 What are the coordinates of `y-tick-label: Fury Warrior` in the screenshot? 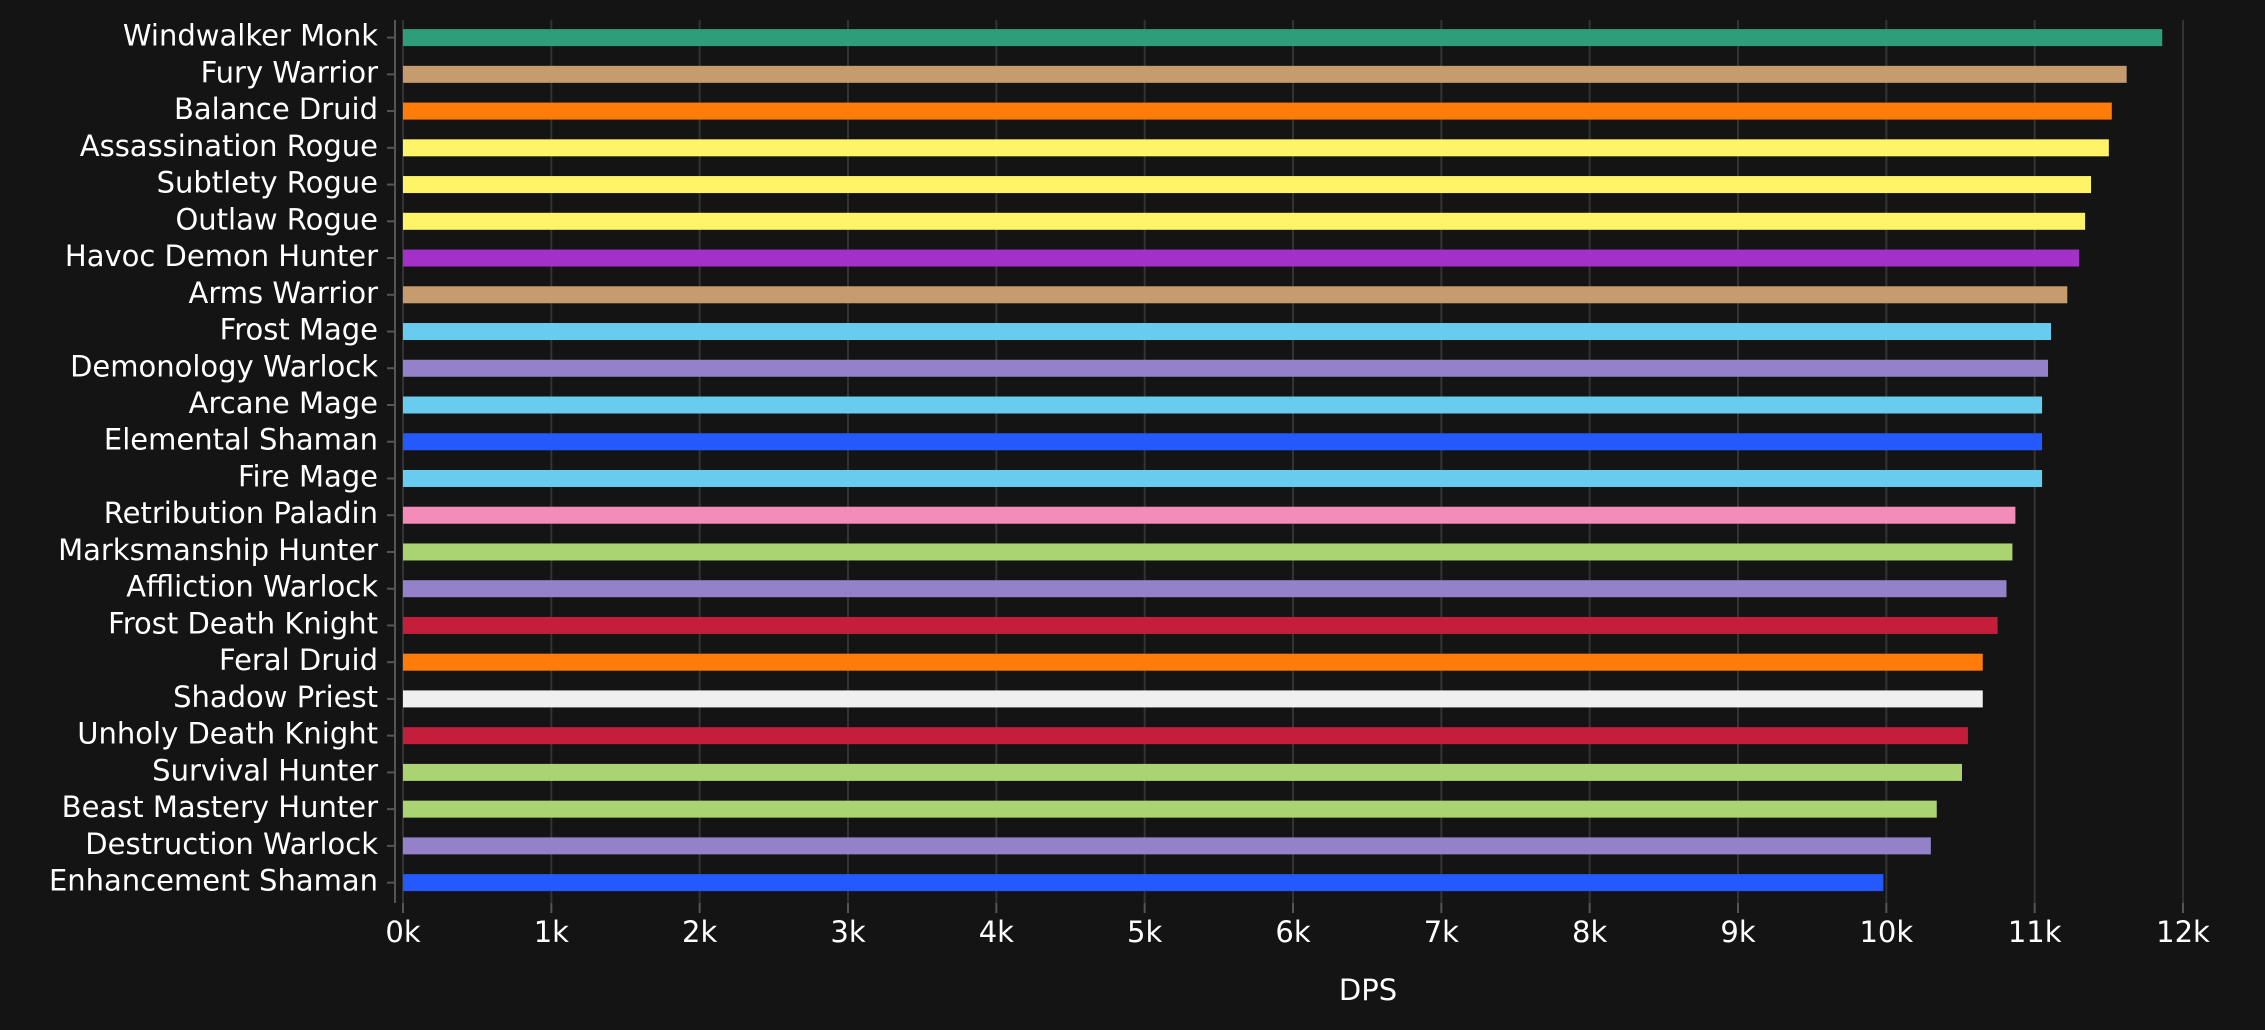 It's located at (290, 72).